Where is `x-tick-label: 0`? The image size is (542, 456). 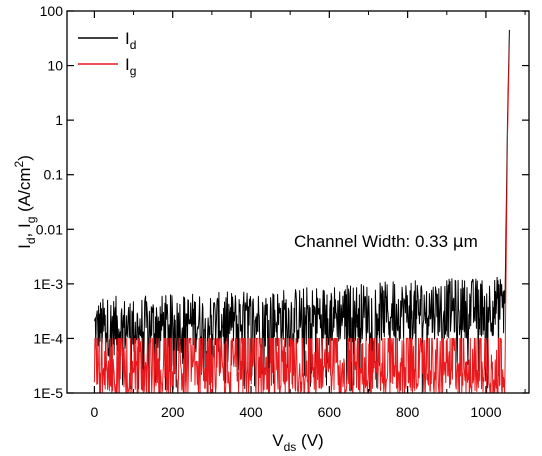
x-tick-label: 0 is located at coordinates (95, 412).